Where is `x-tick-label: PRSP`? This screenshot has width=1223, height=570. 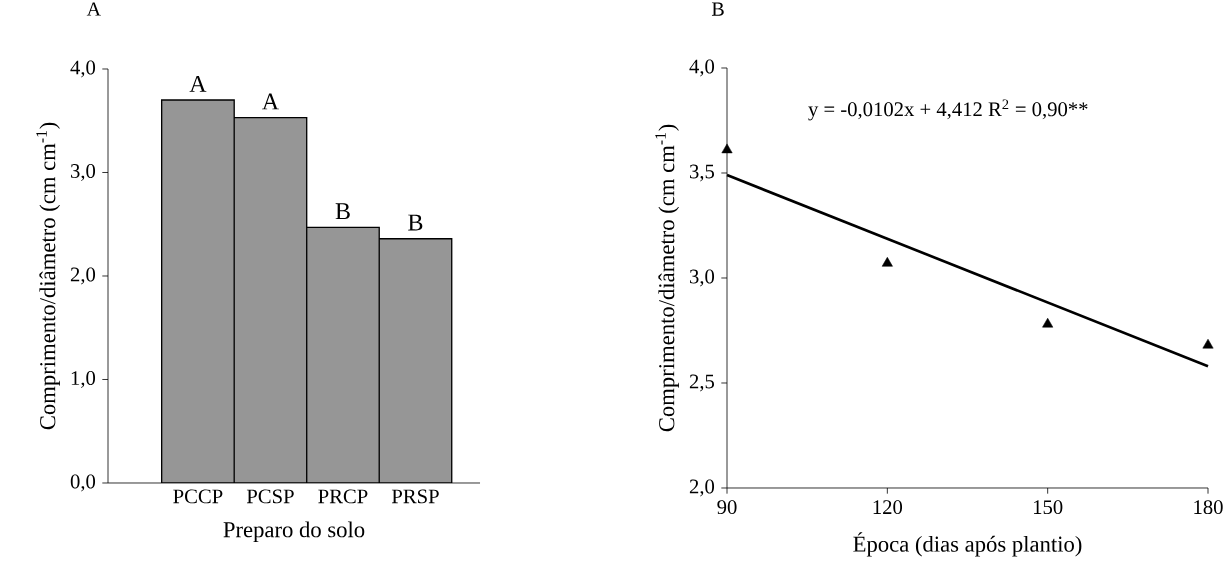 x-tick-label: PRSP is located at coordinates (415, 496).